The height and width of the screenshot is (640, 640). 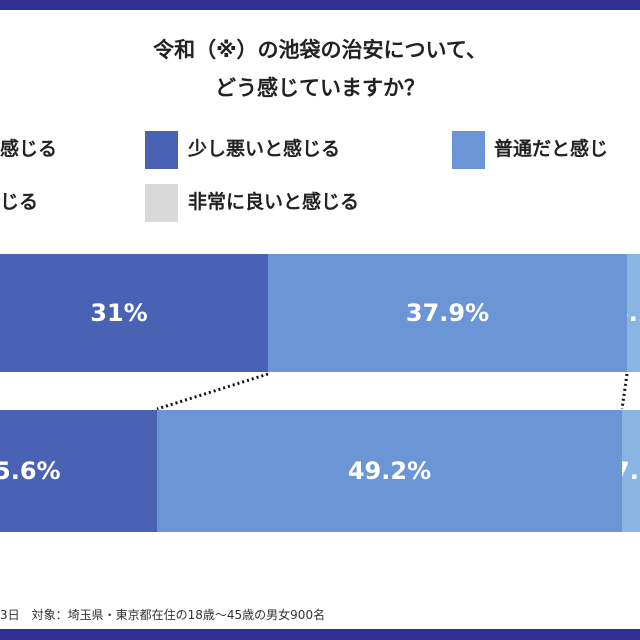 What do you see at coordinates (119, 313) in the screenshot?
I see `data-label: 31%` at bounding box center [119, 313].